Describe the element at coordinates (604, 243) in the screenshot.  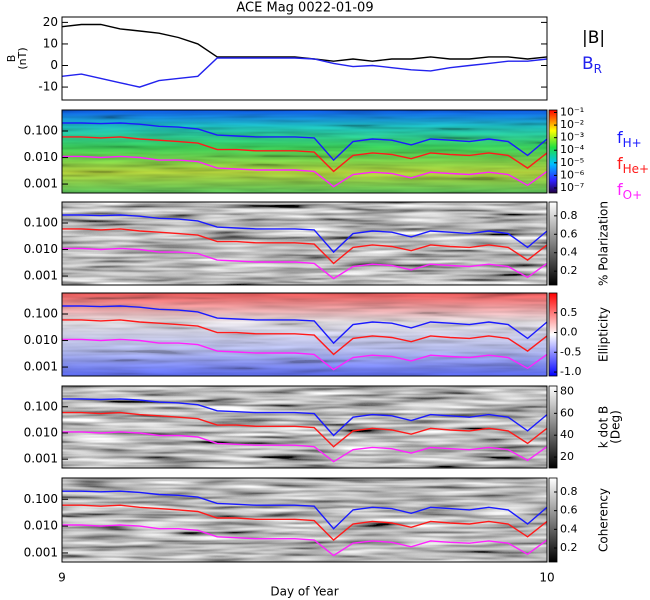
I see `colorbar-label: % Polarization` at that location.